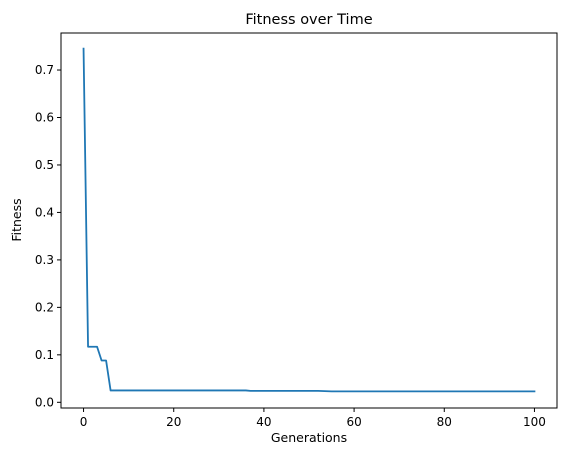  Describe the element at coordinates (263, 422) in the screenshot. I see `x-tick-label: 40` at that location.